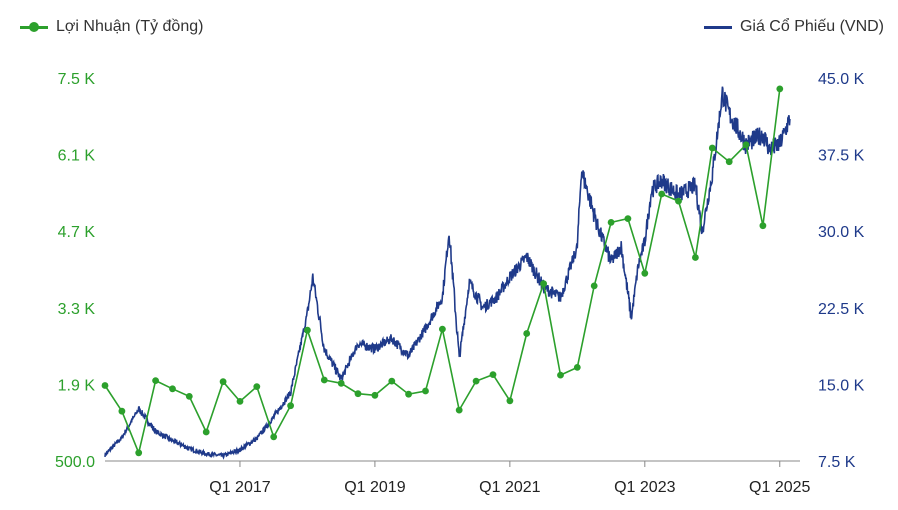 This screenshot has height=510, width=898. I want to click on price-legend-label: Giá Cổ Phiếu (VND), so click(811, 26).